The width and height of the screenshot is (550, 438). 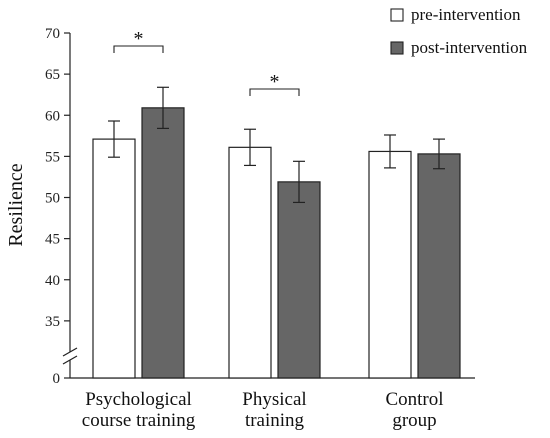 I want to click on legend-swatch-post, so click(x=397, y=48).